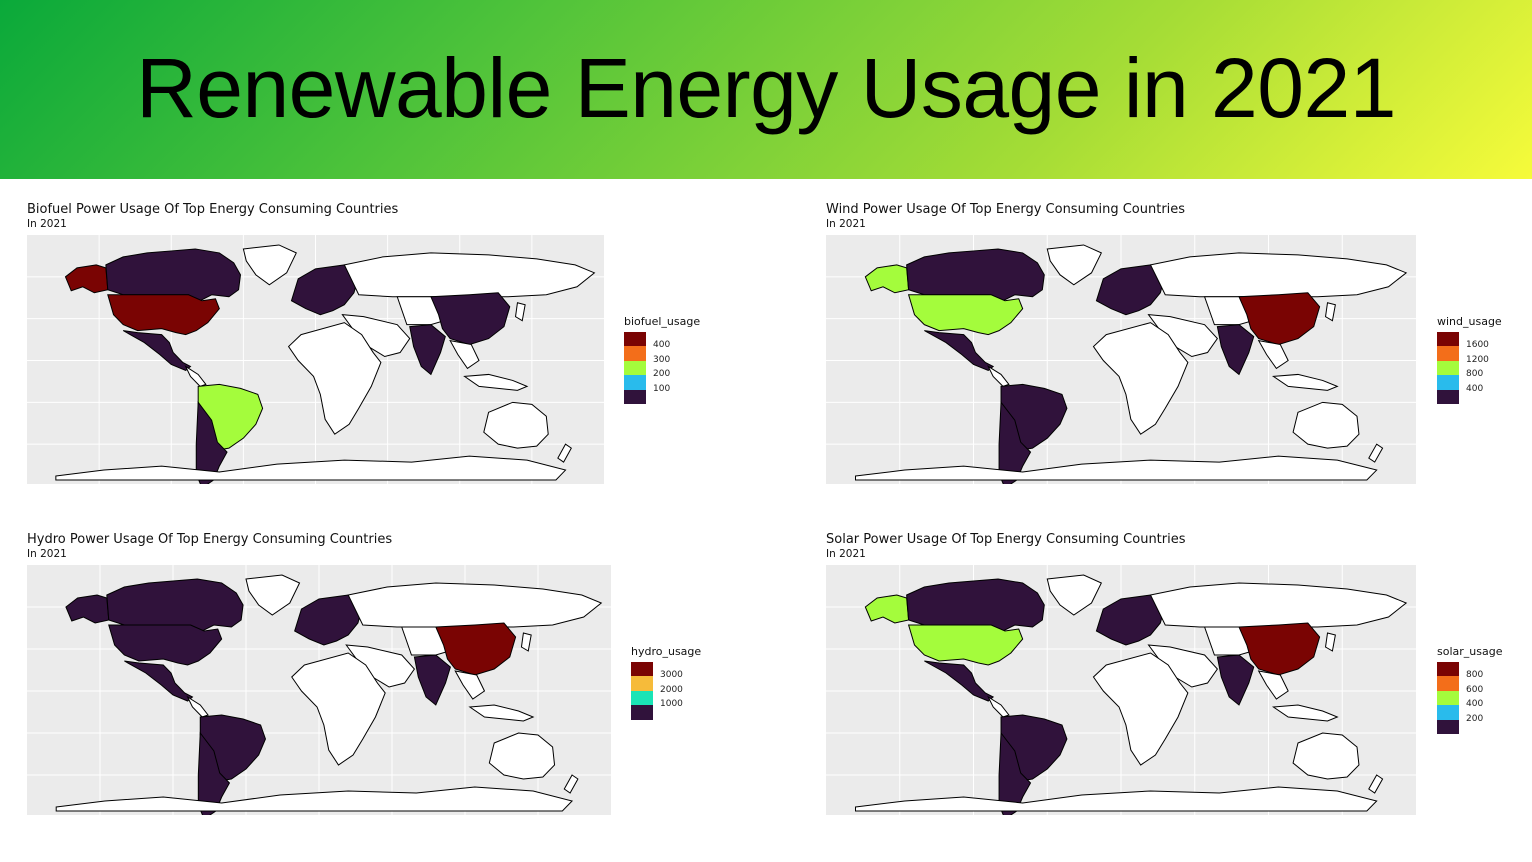 The height and width of the screenshot is (862, 1532). Describe the element at coordinates (662, 359) in the screenshot. I see `map-legend: biofuel_usage 400 300 200 100` at that location.